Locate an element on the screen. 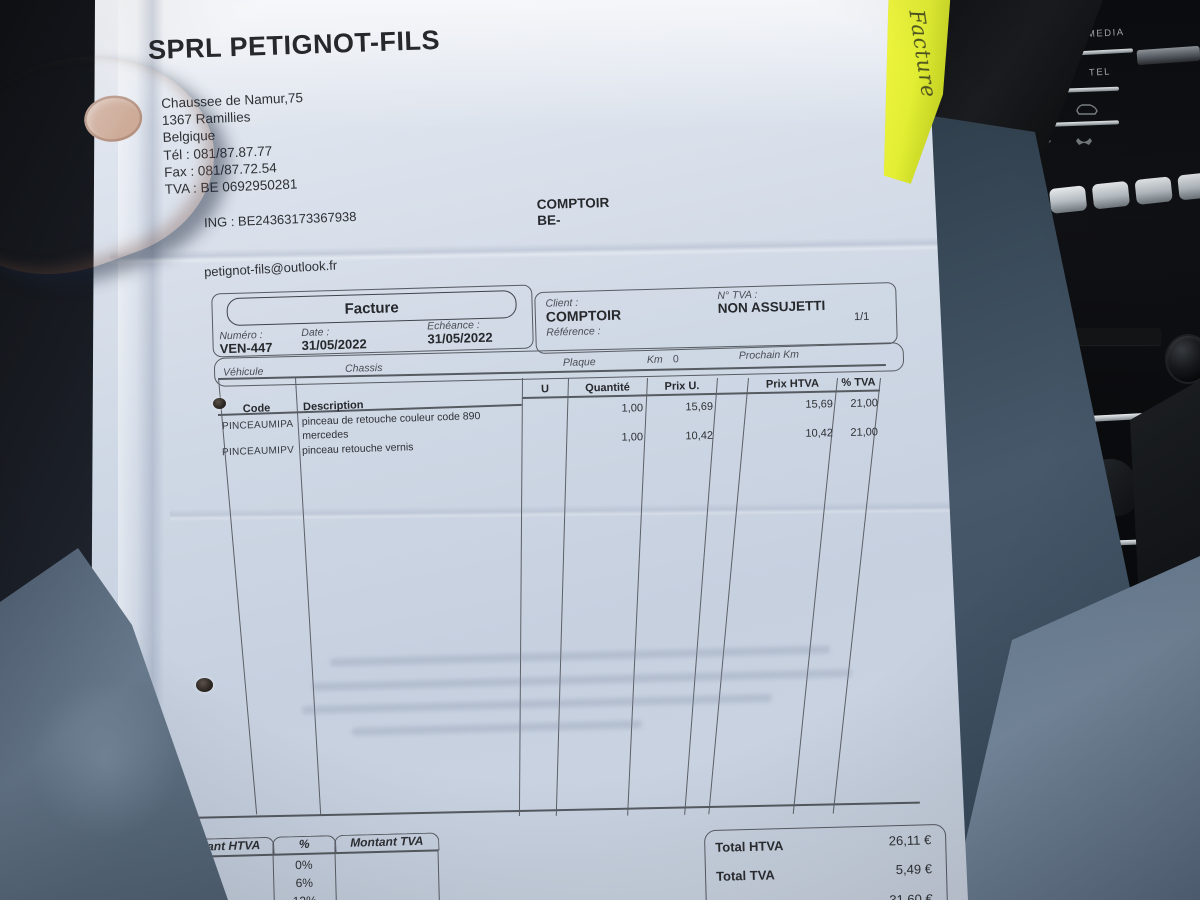  col-header-description: Description is located at coordinates (333, 406).